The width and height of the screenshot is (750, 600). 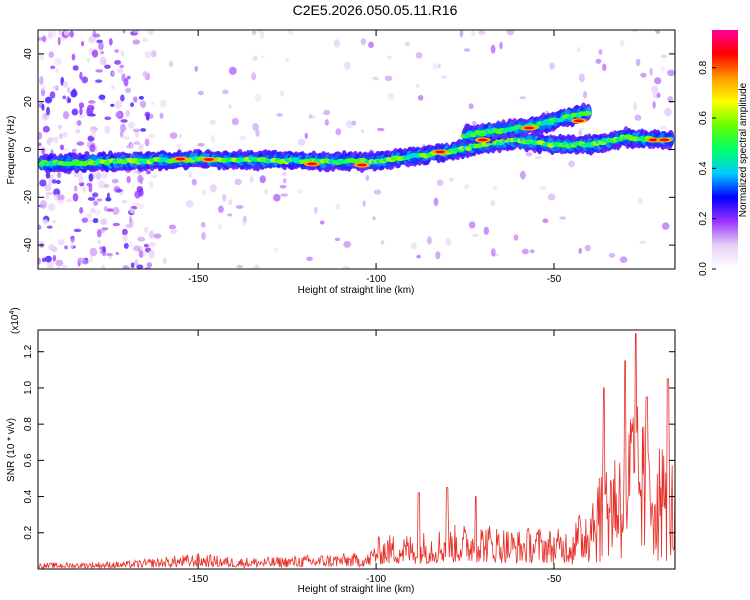 I want to click on y-tick-label: 1.0, so click(x=28, y=388).